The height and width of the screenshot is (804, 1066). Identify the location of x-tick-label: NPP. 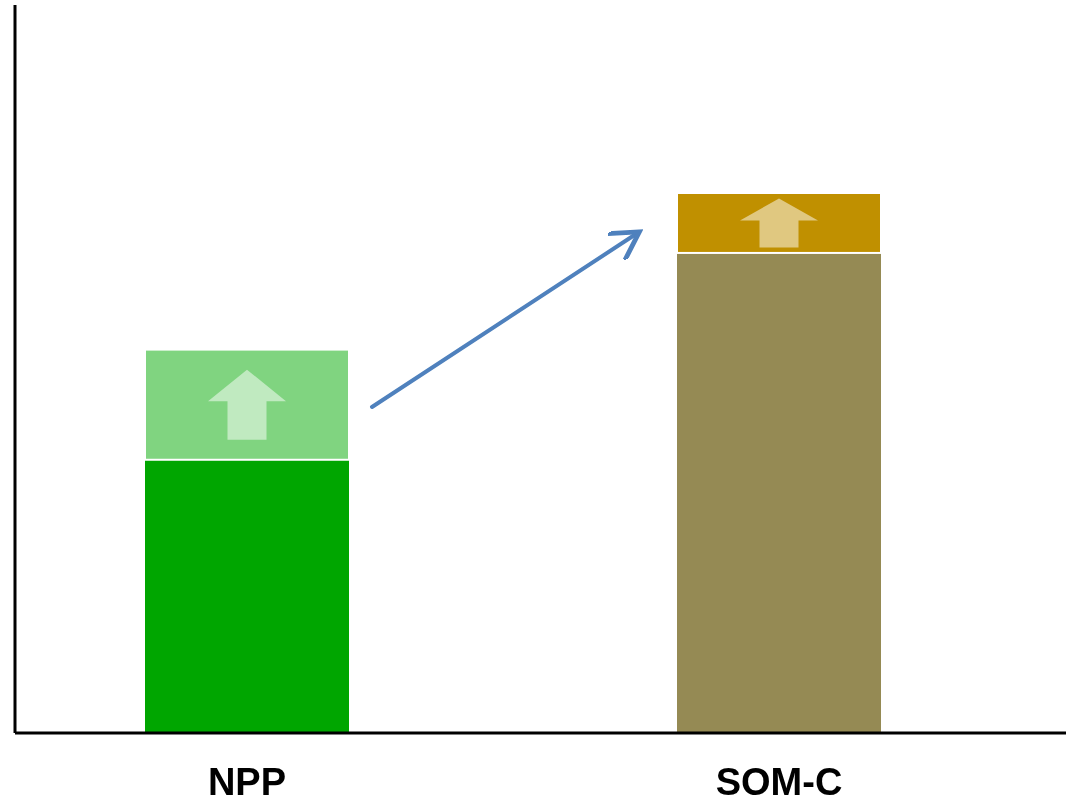
(247, 782).